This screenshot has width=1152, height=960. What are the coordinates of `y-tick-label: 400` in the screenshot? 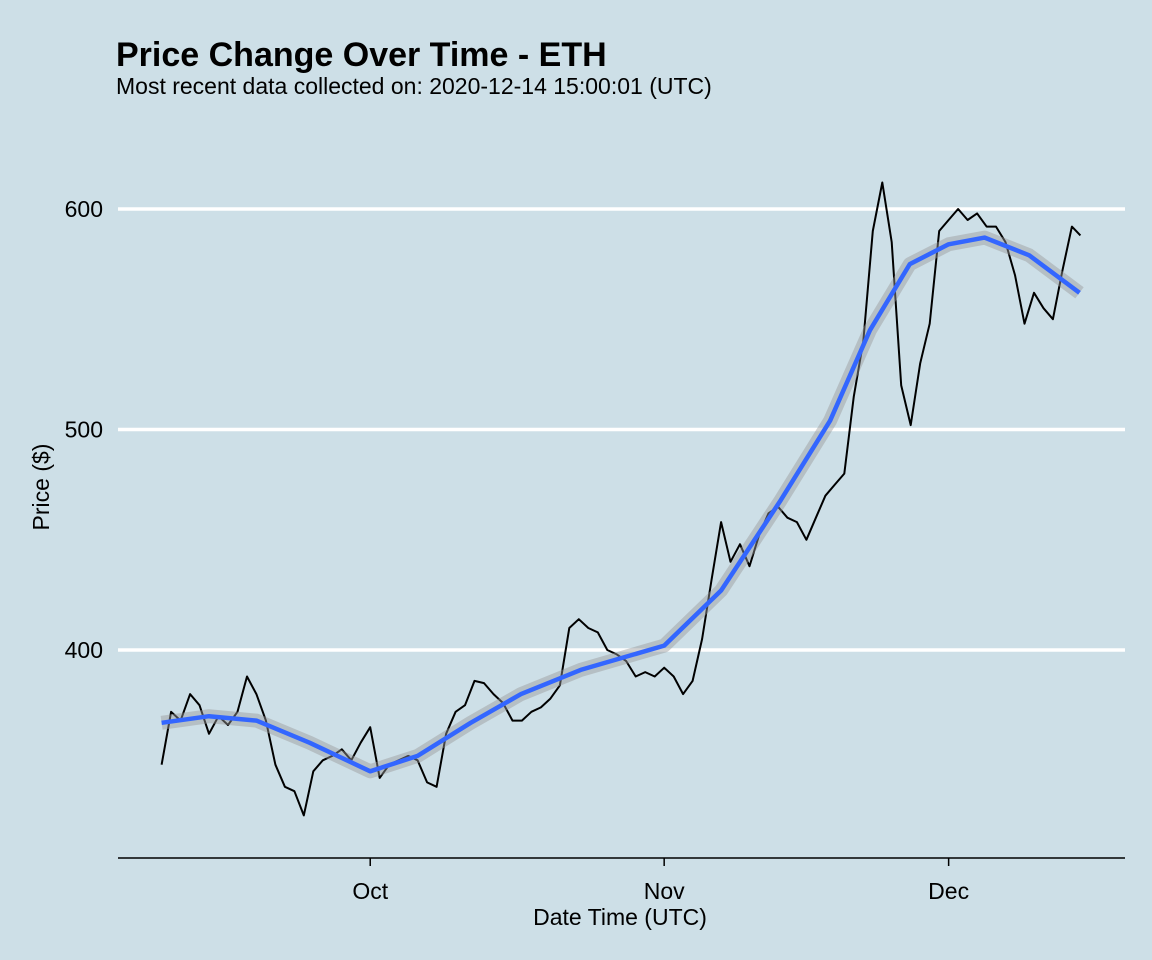 It's located at (84, 650).